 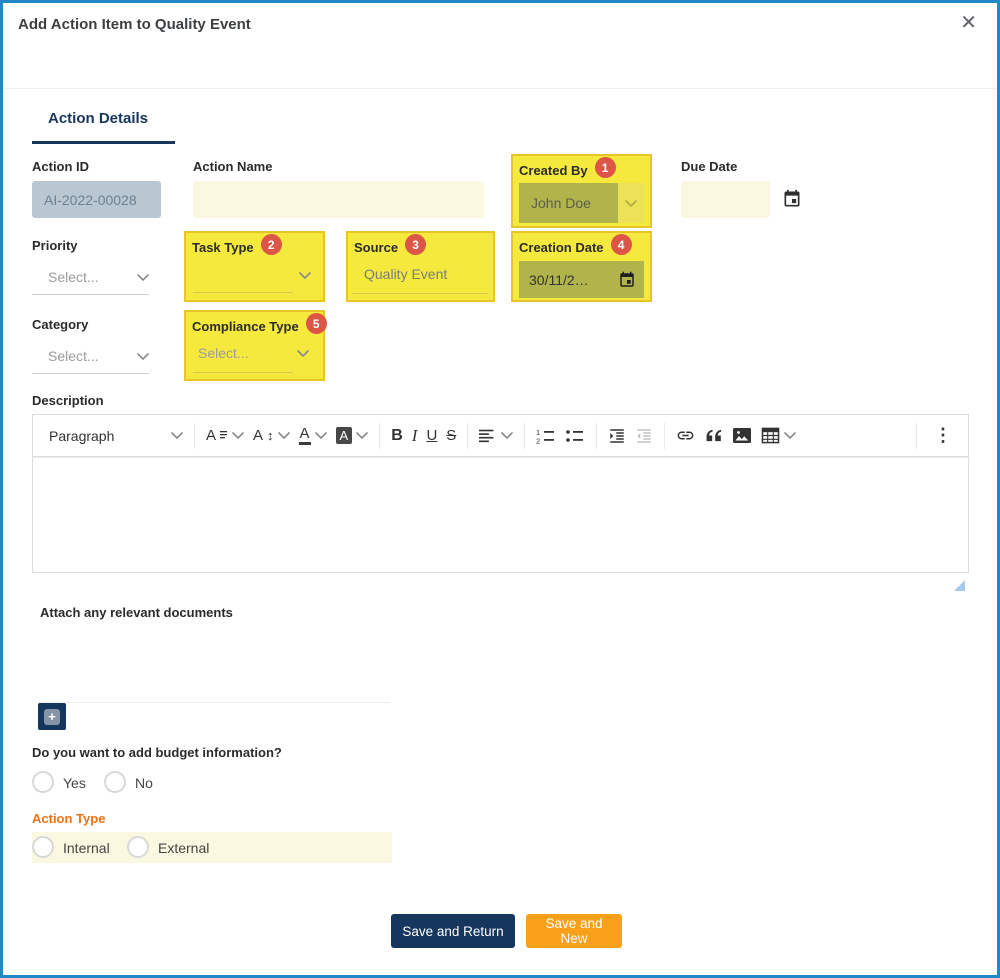 What do you see at coordinates (157, 752) in the screenshot?
I see `budget-question-label: Do you want to add budget information?` at bounding box center [157, 752].